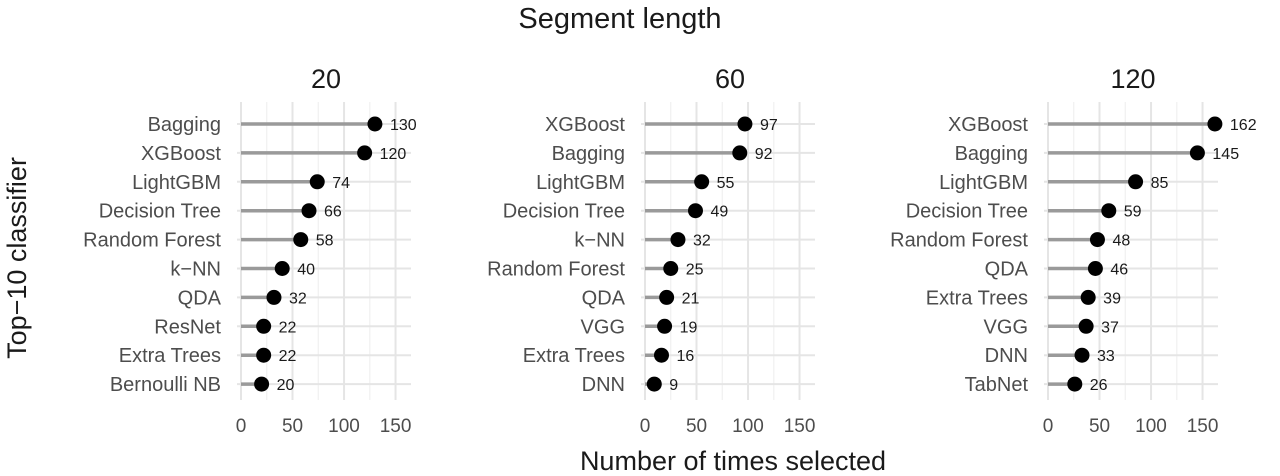 The image size is (1280, 476). What do you see at coordinates (298, 298) in the screenshot?
I see `value-label: 32` at bounding box center [298, 298].